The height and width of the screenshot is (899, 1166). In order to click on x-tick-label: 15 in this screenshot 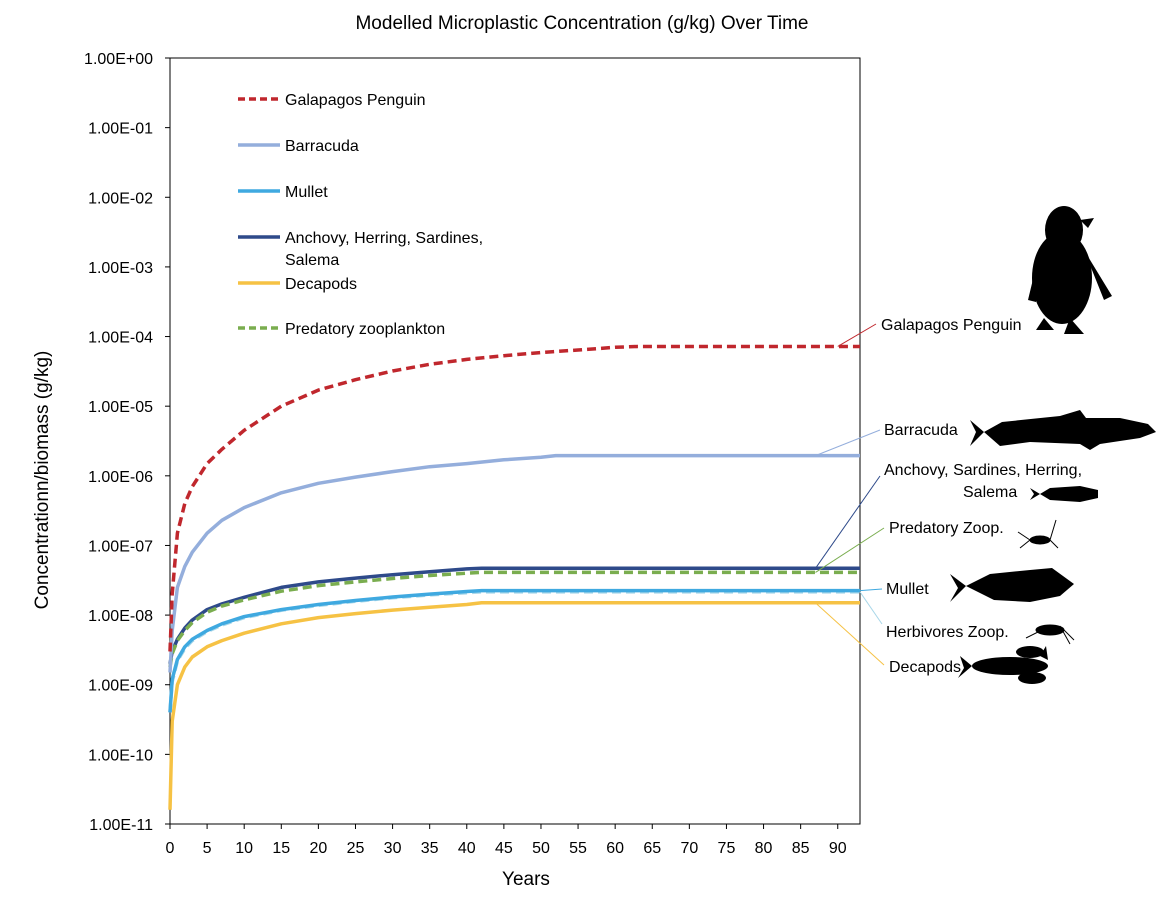, I will do `click(281, 848)`.